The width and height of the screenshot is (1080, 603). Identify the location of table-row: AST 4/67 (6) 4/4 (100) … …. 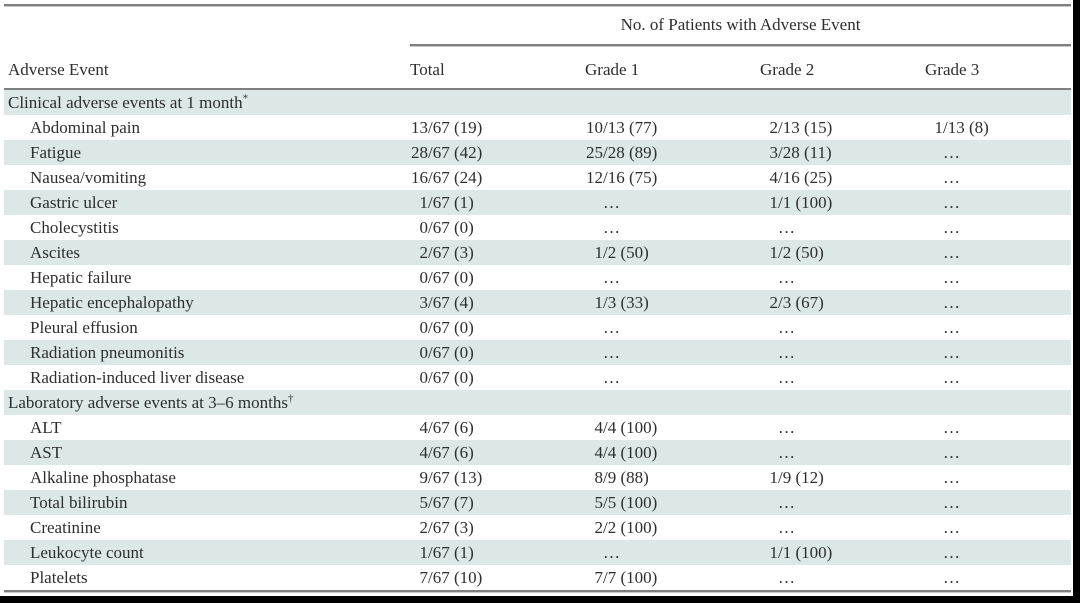
(537, 452).